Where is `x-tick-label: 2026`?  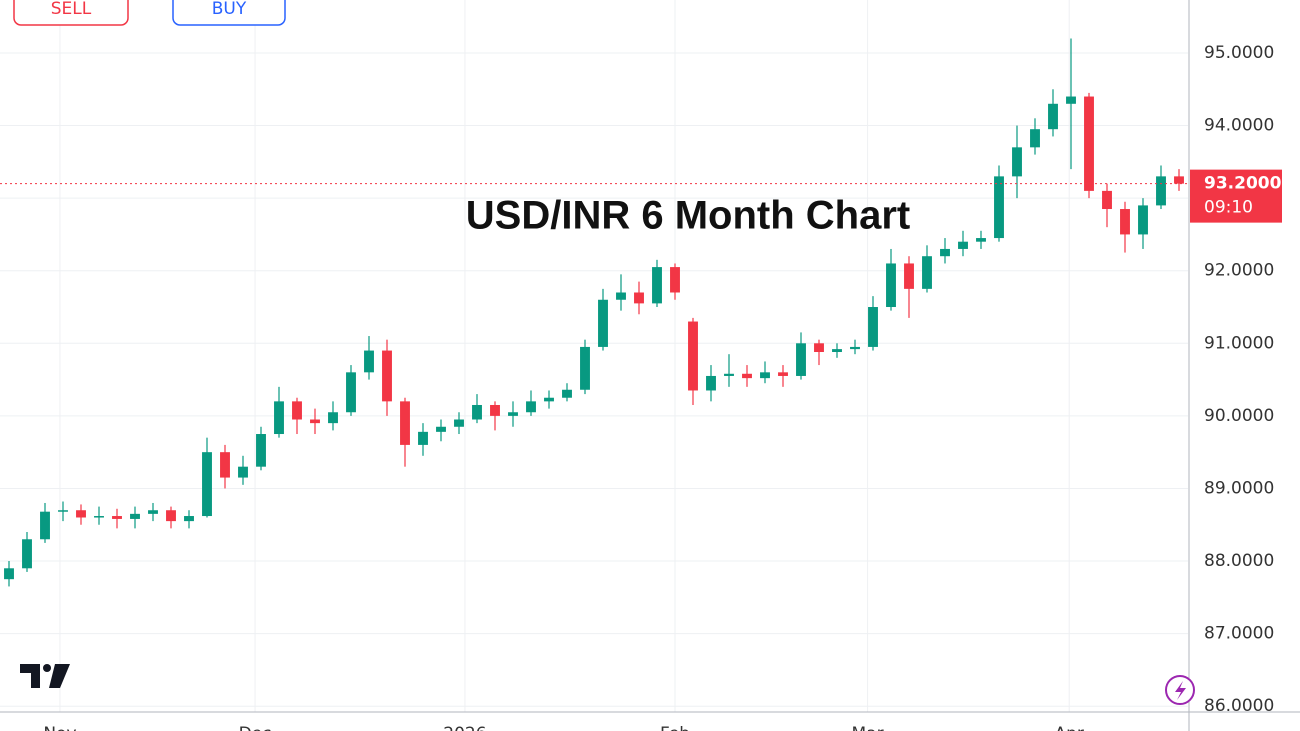 x-tick-label: 2026 is located at coordinates (464, 727).